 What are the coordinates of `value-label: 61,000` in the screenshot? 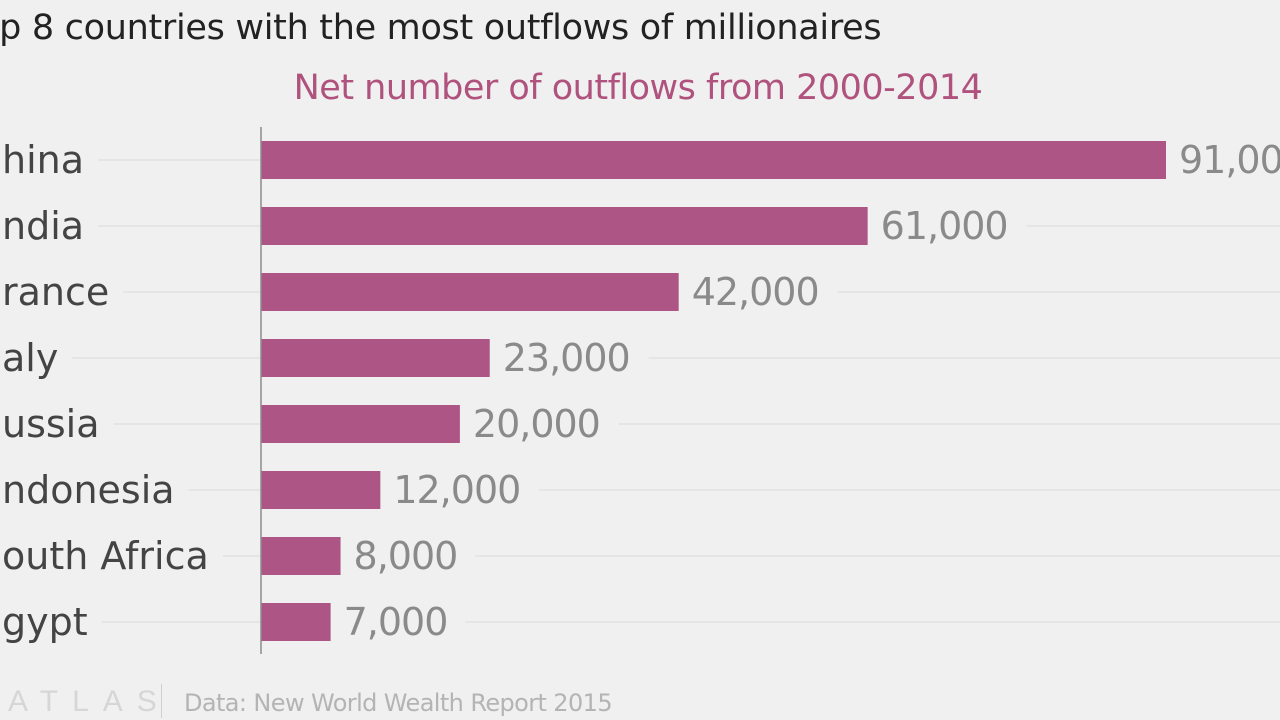 It's located at (944, 226).